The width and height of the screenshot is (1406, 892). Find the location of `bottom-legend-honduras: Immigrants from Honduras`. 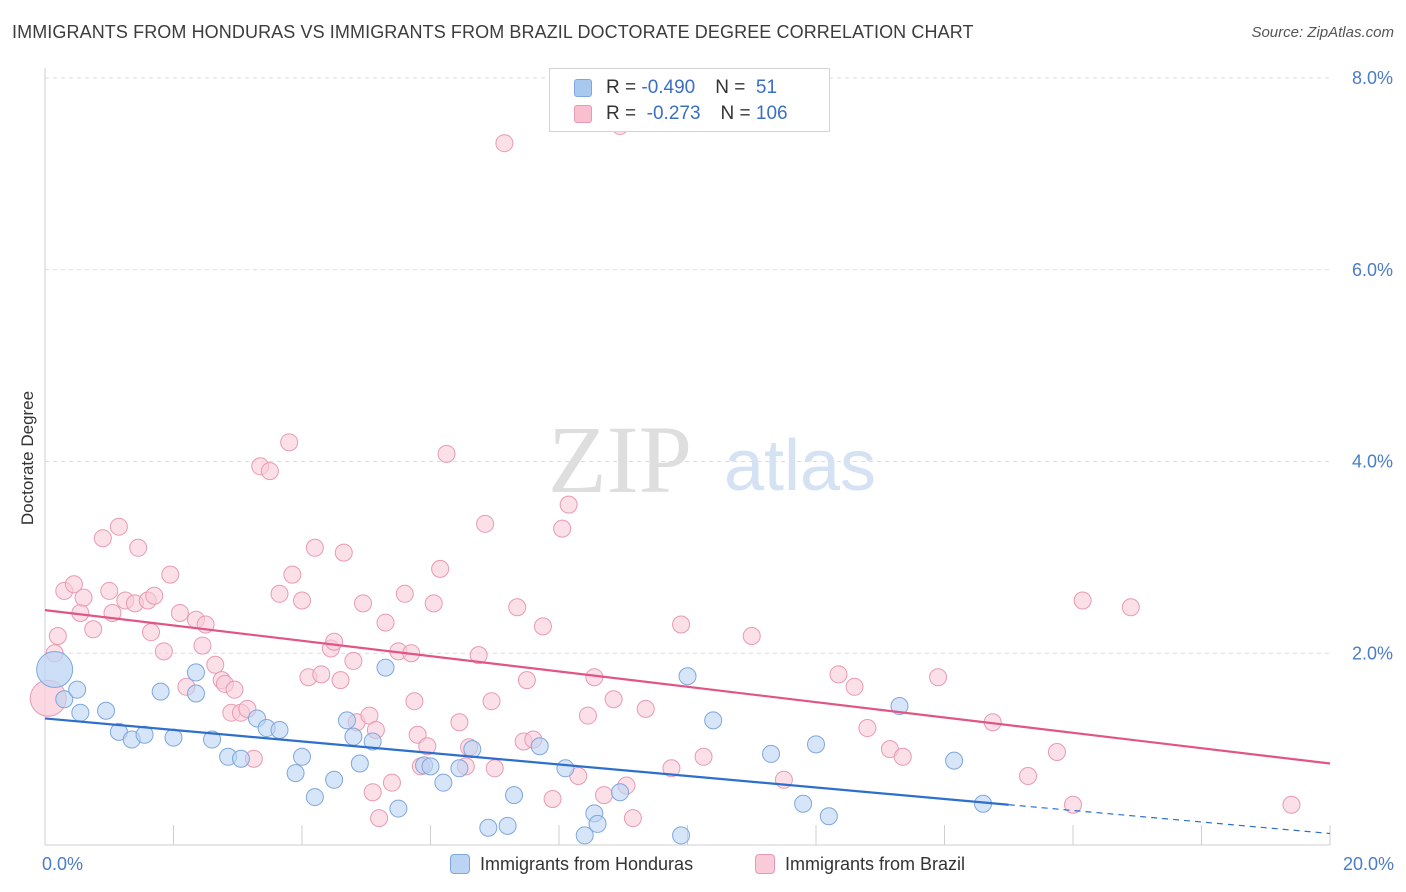

bottom-legend-honduras: Immigrants from Honduras is located at coordinates (571, 864).